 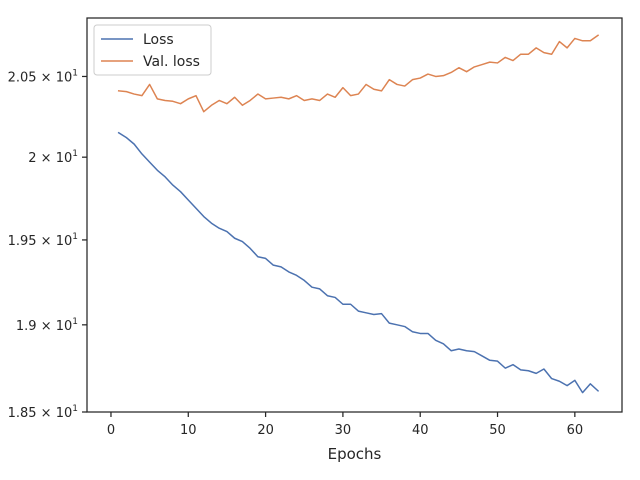 I want to click on x-tick-label: 20, so click(x=265, y=430).